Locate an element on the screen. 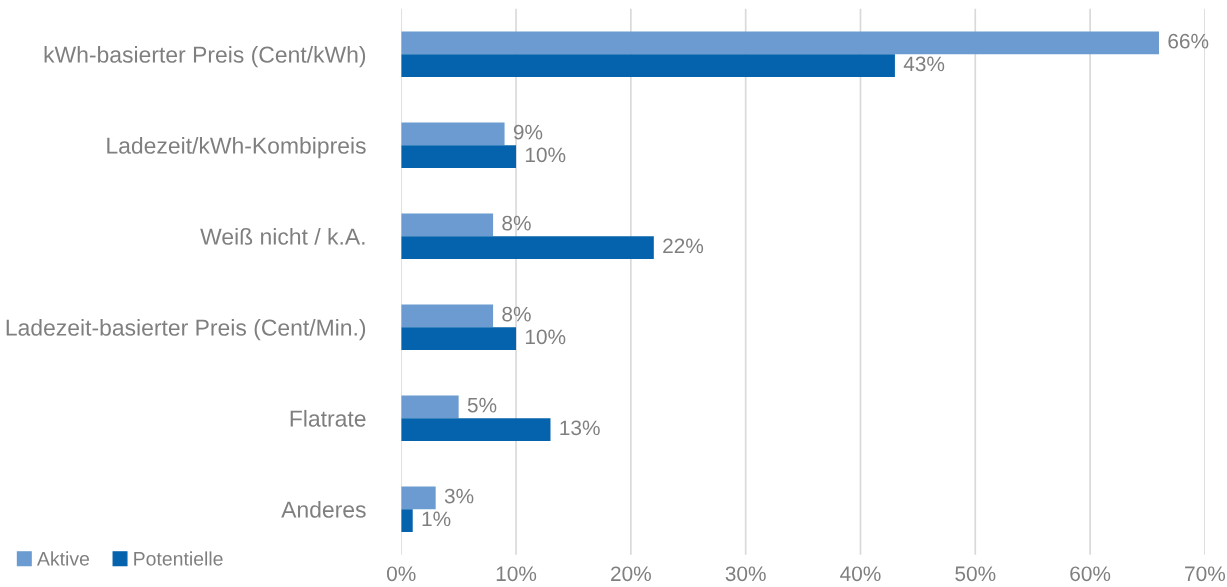  y-tick-label: Anderes is located at coordinates (323, 509).